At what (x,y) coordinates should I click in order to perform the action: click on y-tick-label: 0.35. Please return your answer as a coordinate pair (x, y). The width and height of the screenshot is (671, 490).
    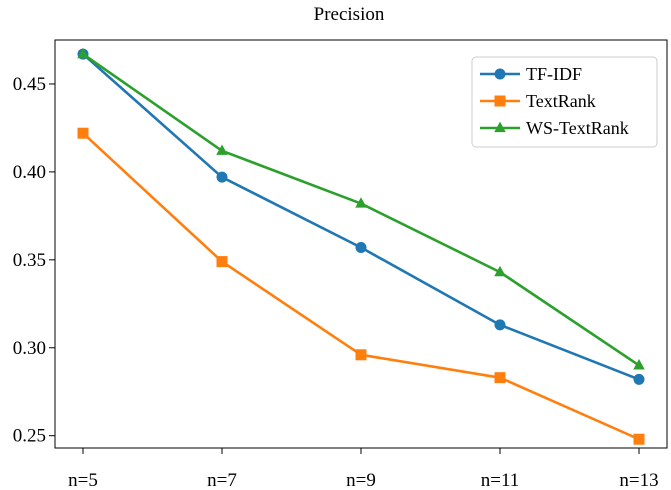
    Looking at the image, I should click on (29, 260).